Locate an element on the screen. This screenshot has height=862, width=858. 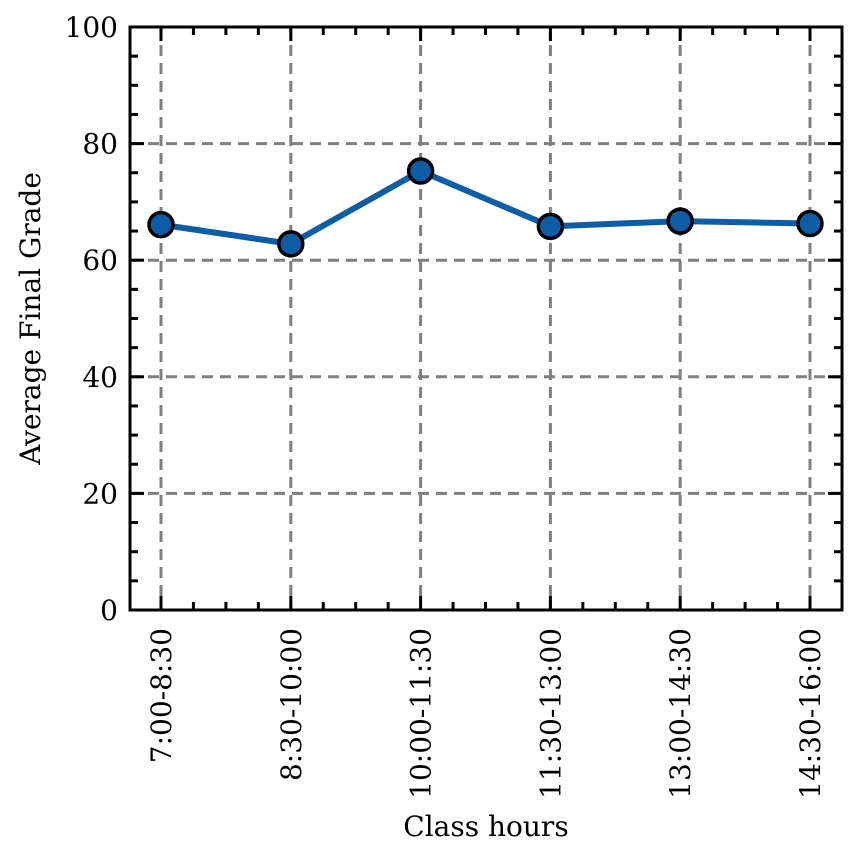
series-layer is located at coordinates (485, 207).